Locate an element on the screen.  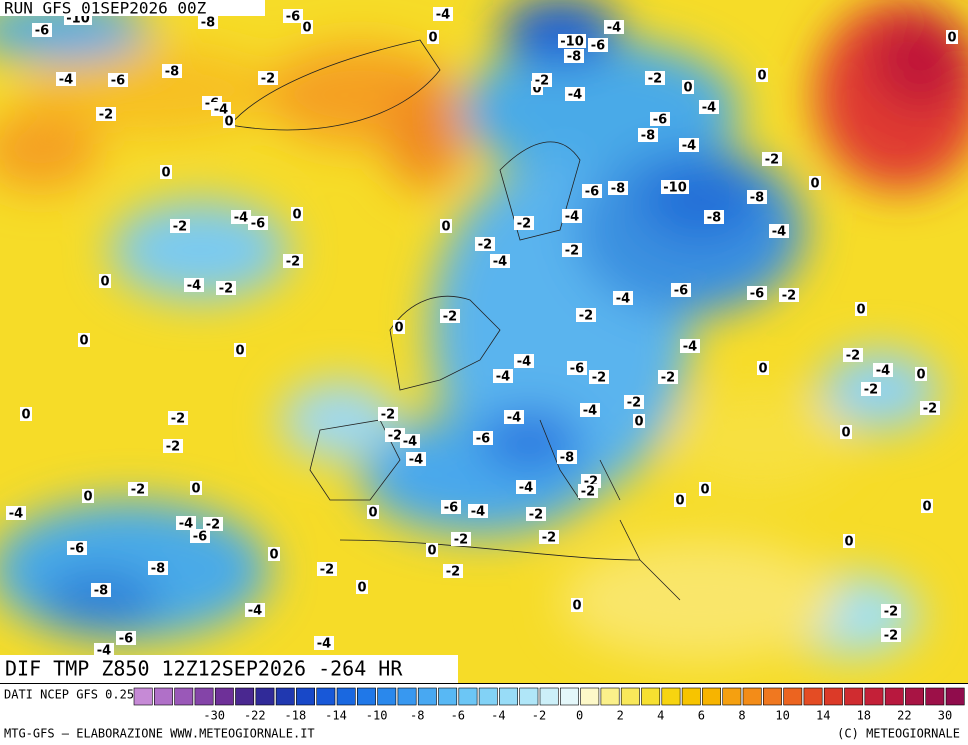
colorbar-tick-label: -6 is located at coordinates (458, 716).